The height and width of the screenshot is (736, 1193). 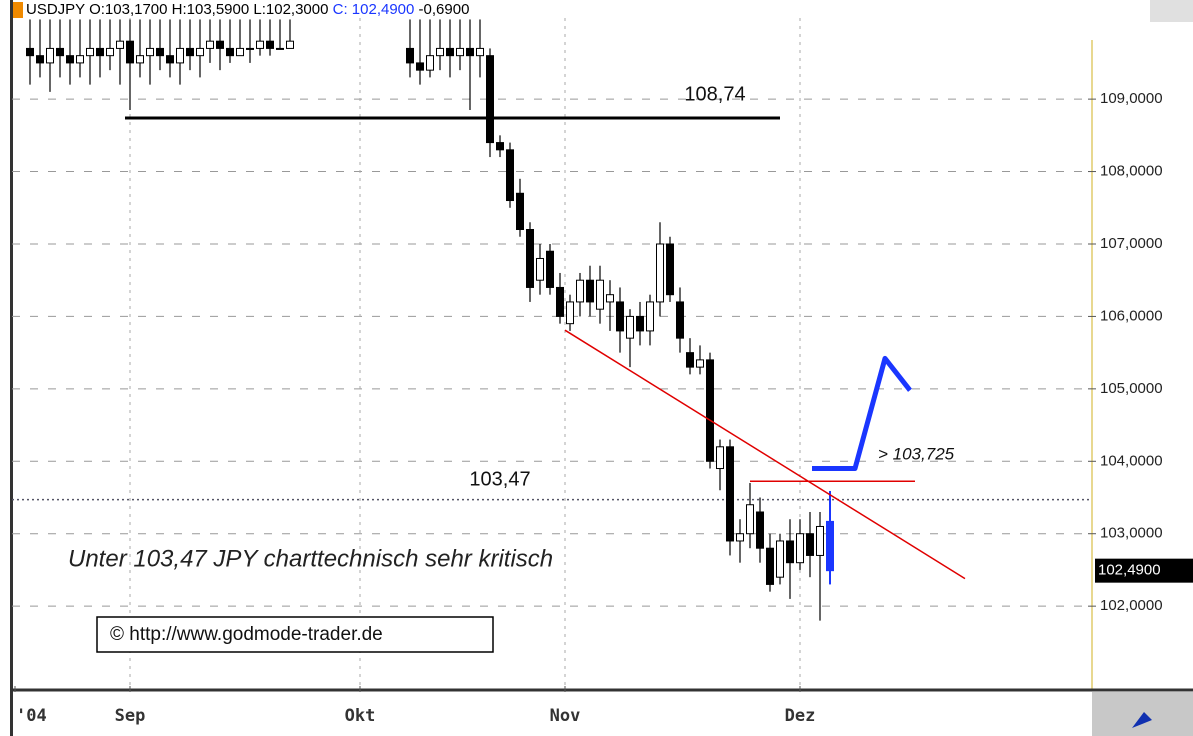 What do you see at coordinates (1131, 460) in the screenshot?
I see `y-tick-label: 104,0000` at bounding box center [1131, 460].